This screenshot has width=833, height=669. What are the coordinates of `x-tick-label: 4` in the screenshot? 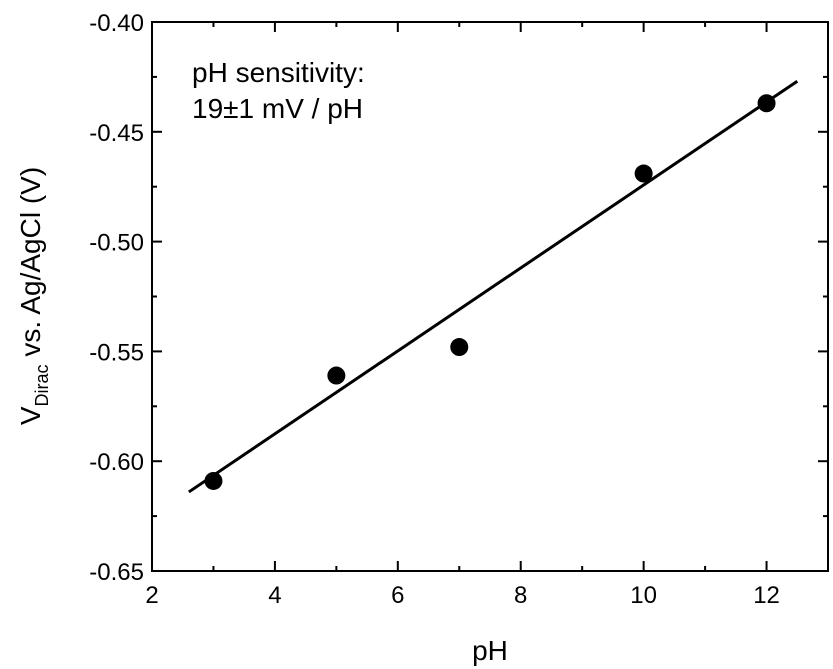 It's located at (274, 595).